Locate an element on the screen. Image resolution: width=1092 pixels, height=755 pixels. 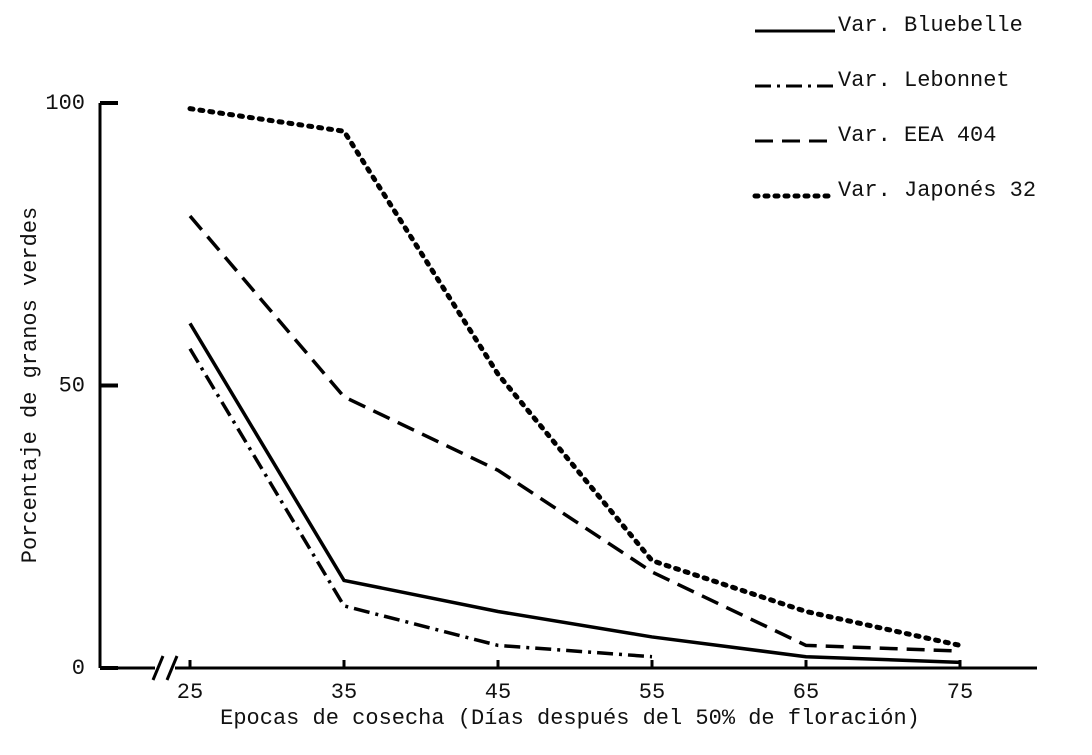
legend-label: Var. EEA 404 is located at coordinates (917, 135).